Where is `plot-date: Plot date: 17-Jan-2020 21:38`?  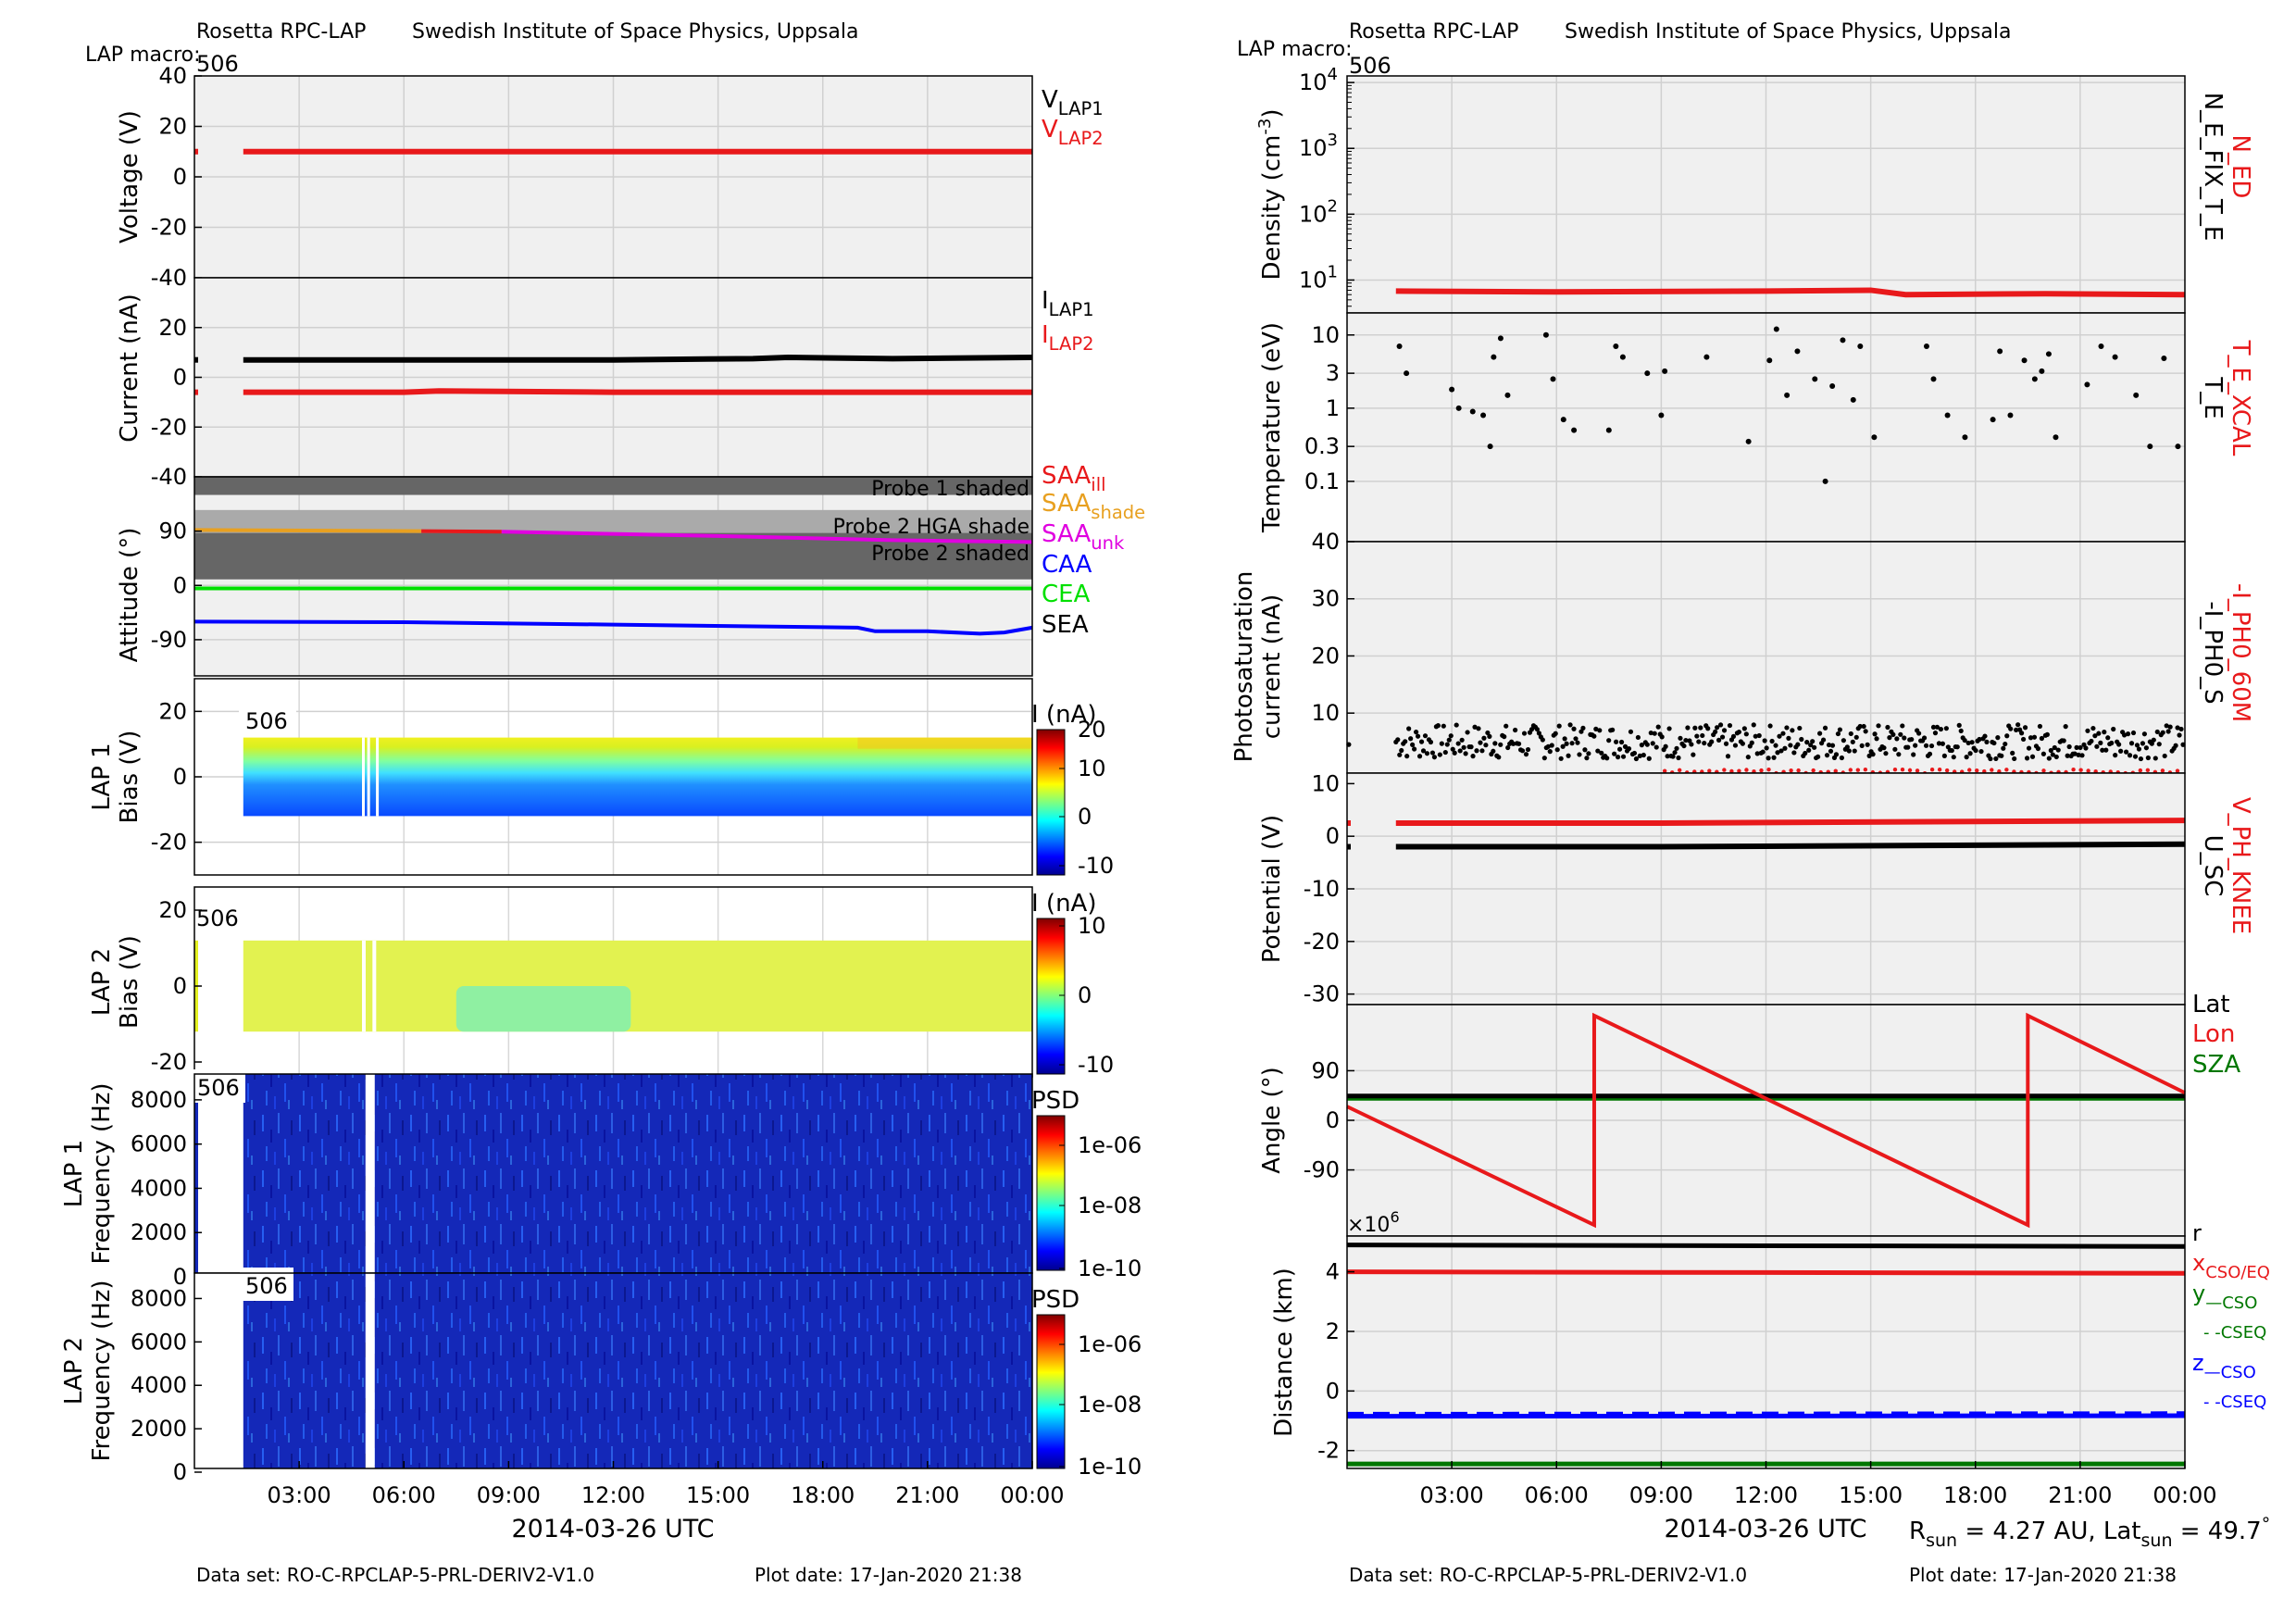 plot-date: Plot date: 17-Jan-2020 21:38 is located at coordinates (888, 1575).